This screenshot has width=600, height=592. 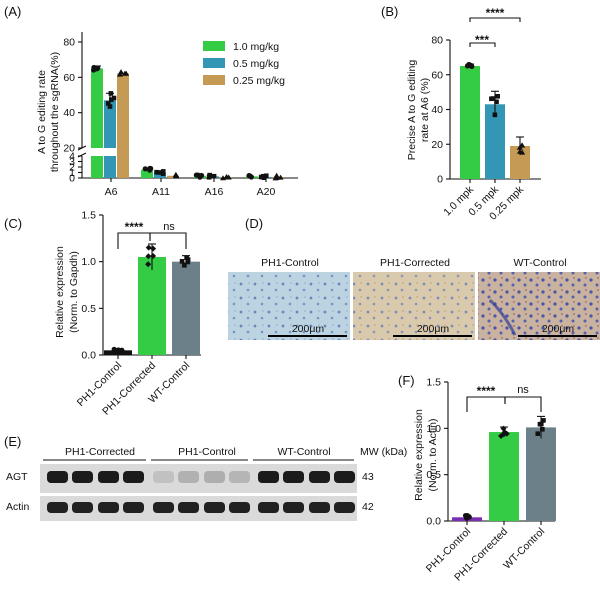 What do you see at coordinates (440, 180) in the screenshot?
I see `chart-b-ytick-label: 0` at bounding box center [440, 180].